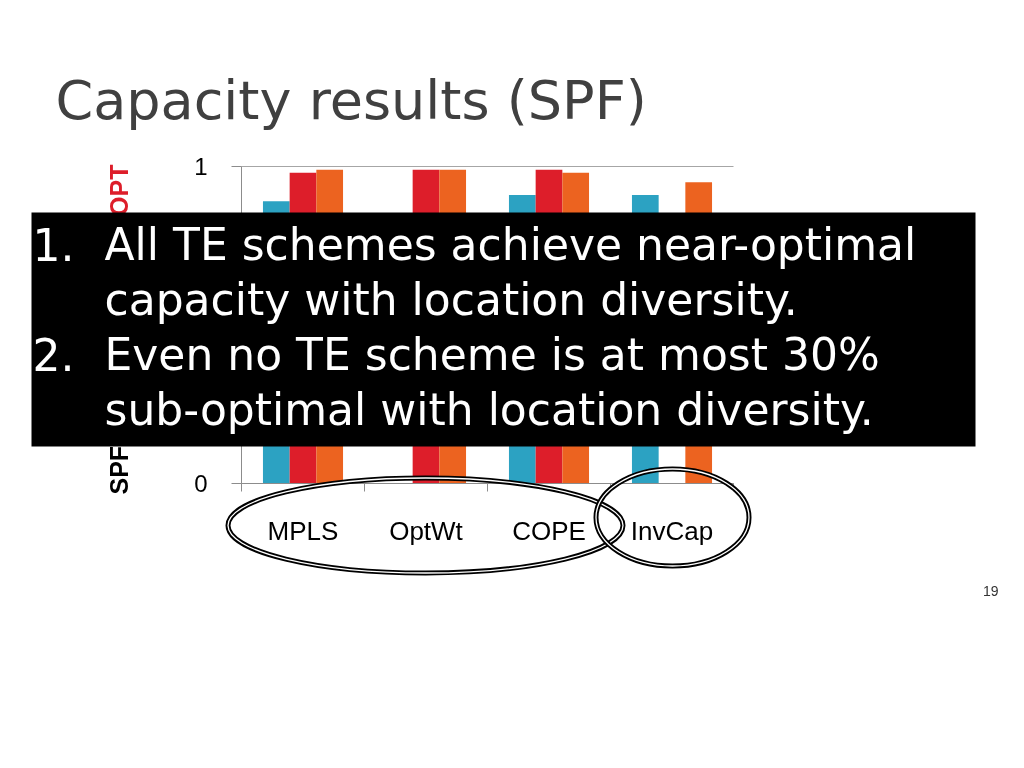 The width and height of the screenshot is (1024, 768). What do you see at coordinates (351, 100) in the screenshot?
I see `chart-title: Capacity results (SPF)` at bounding box center [351, 100].